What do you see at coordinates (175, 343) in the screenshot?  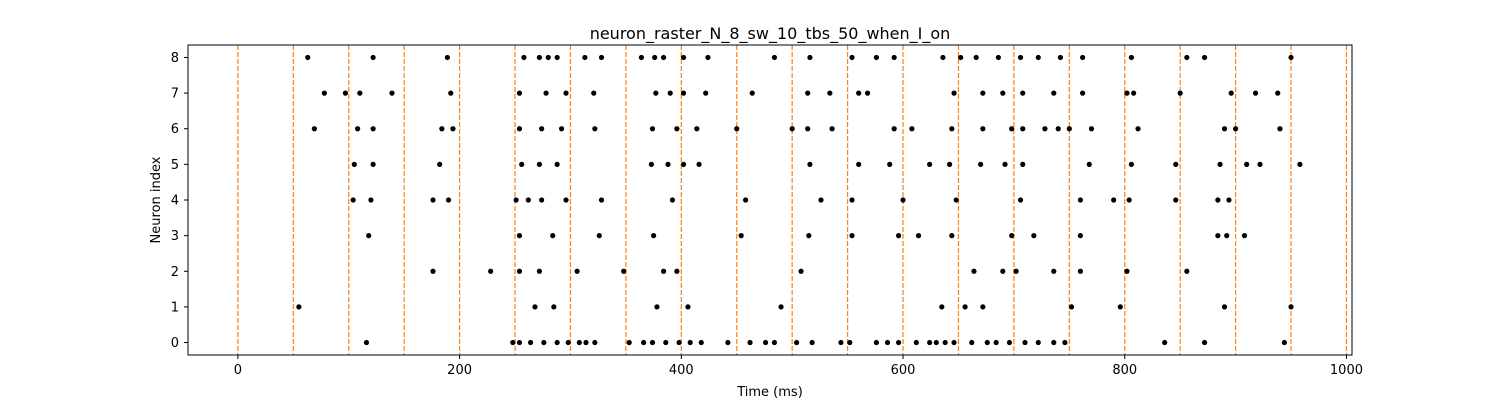 I see `y-tick-label-0: 0` at bounding box center [175, 343].